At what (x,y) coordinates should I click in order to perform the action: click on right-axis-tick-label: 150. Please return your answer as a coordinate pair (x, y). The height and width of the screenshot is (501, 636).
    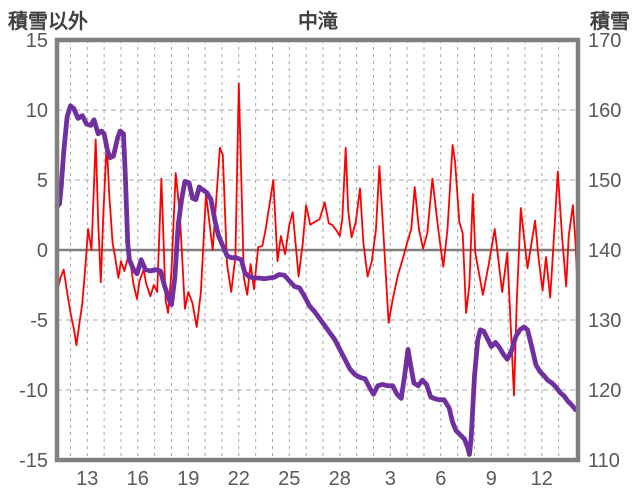
    Looking at the image, I should click on (604, 181).